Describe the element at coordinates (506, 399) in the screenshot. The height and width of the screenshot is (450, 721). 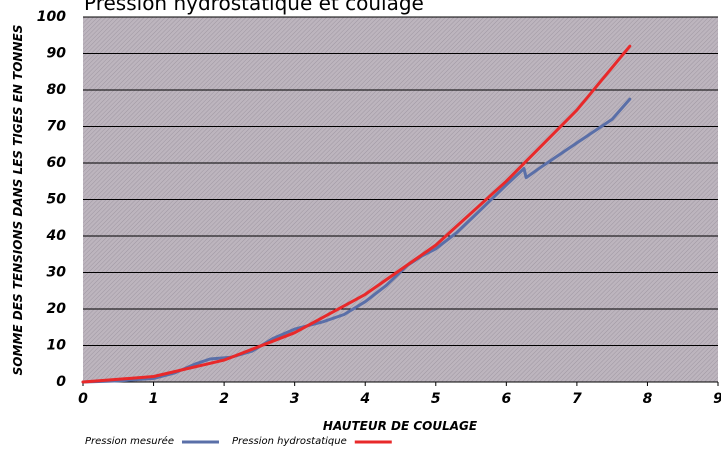
I see `x-tick-label: 6` at that location.